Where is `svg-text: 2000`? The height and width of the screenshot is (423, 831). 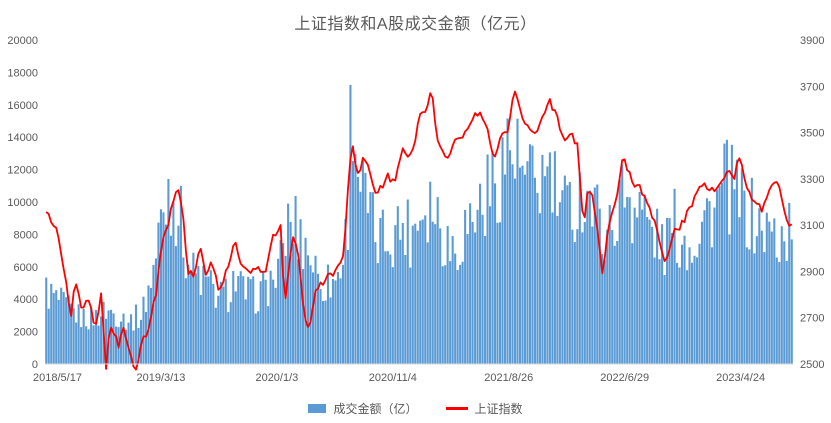
svg-text: 2000 is located at coordinates (26, 333).